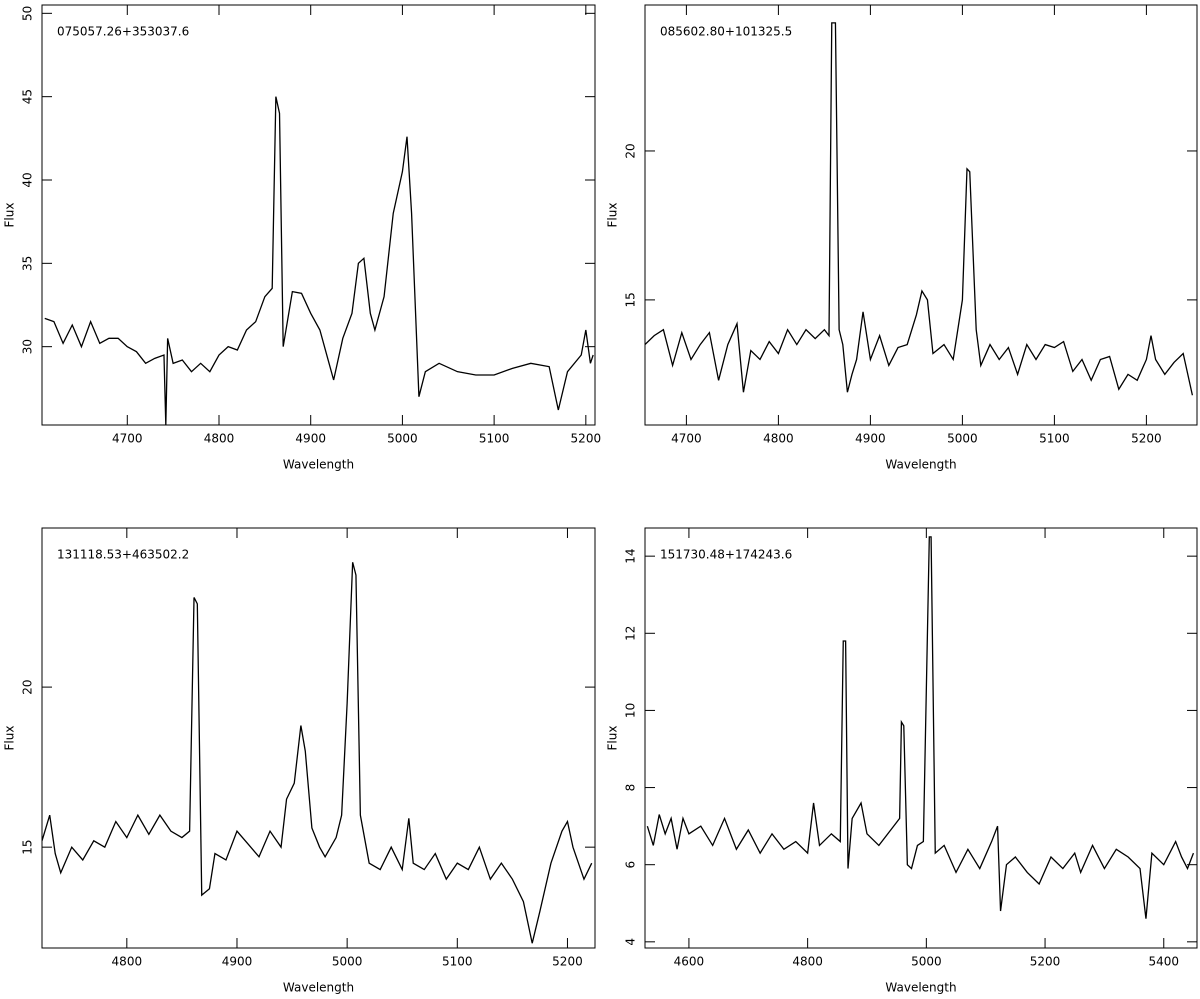 Image resolution: width=1200 pixels, height=999 pixels. Describe the element at coordinates (726, 32) in the screenshot. I see `panel-title: 085602.80+101325.5` at that location.